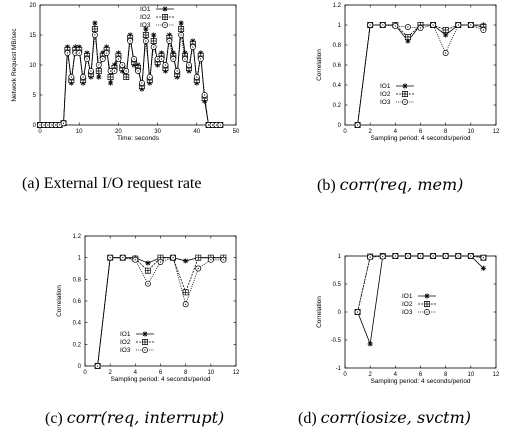 Image resolution: width=520 pixels, height=441 pixels. Describe the element at coordinates (319, 65) in the screenshot. I see `y-axis-label-b: Correlation` at that location.